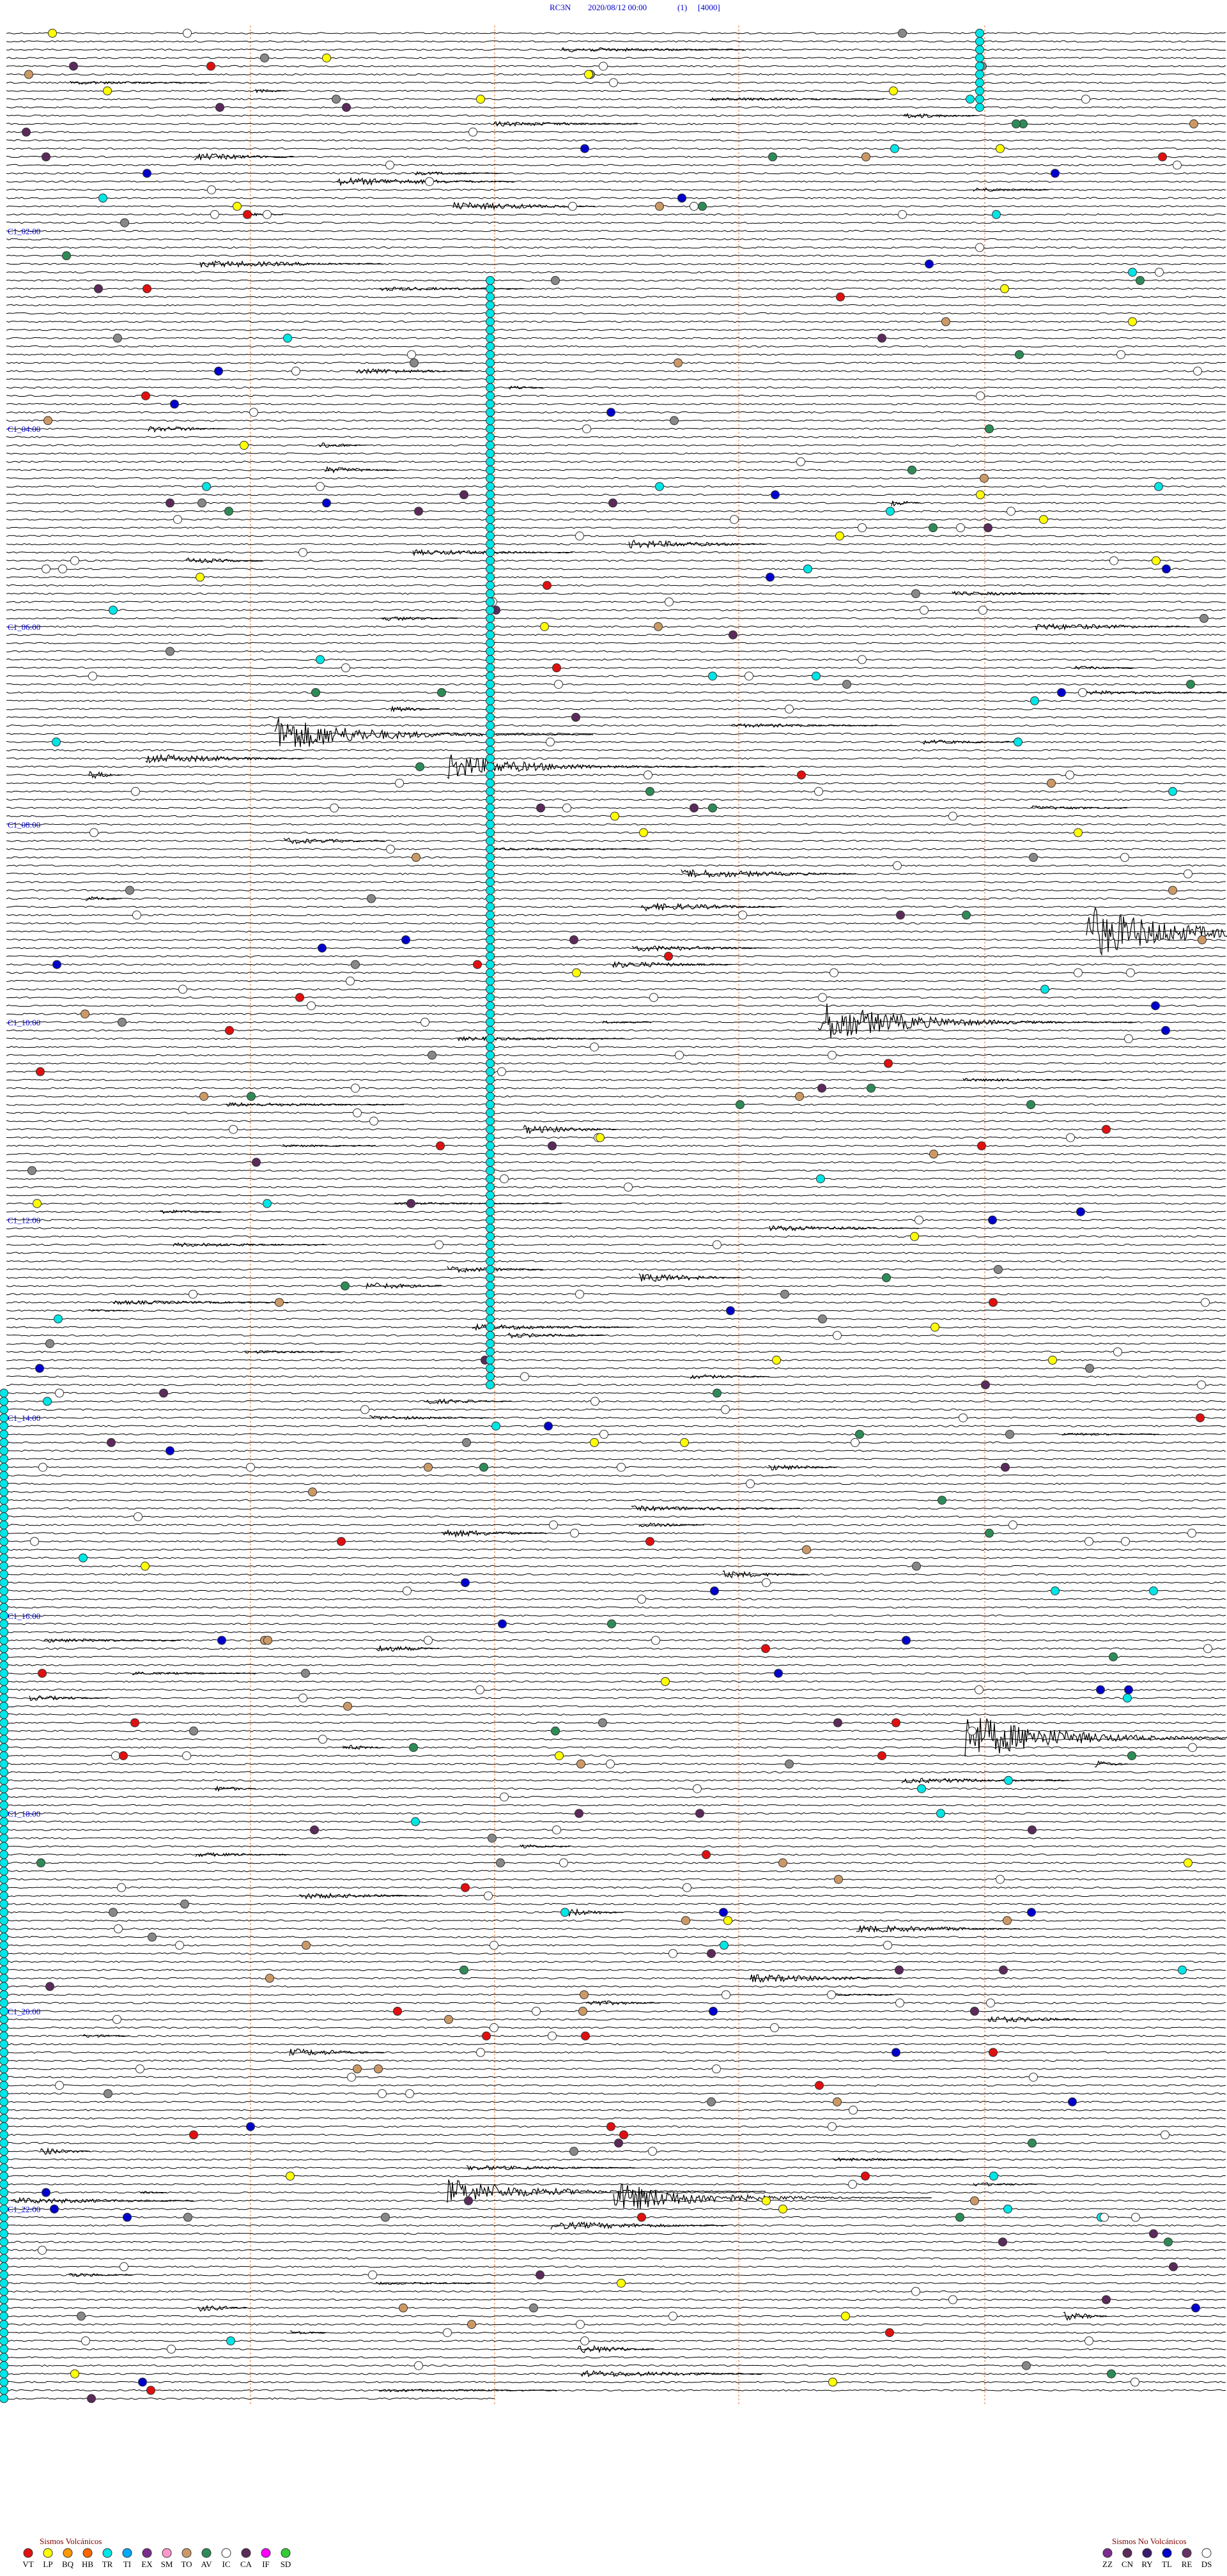 The height and width of the screenshot is (2576, 1227). I want to click on legend-label: RE, so click(1187, 2564).